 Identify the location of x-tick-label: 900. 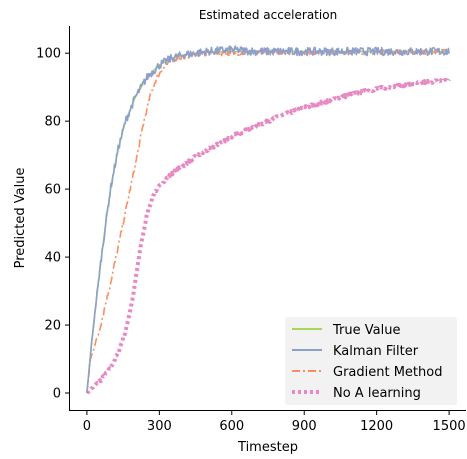
(304, 426).